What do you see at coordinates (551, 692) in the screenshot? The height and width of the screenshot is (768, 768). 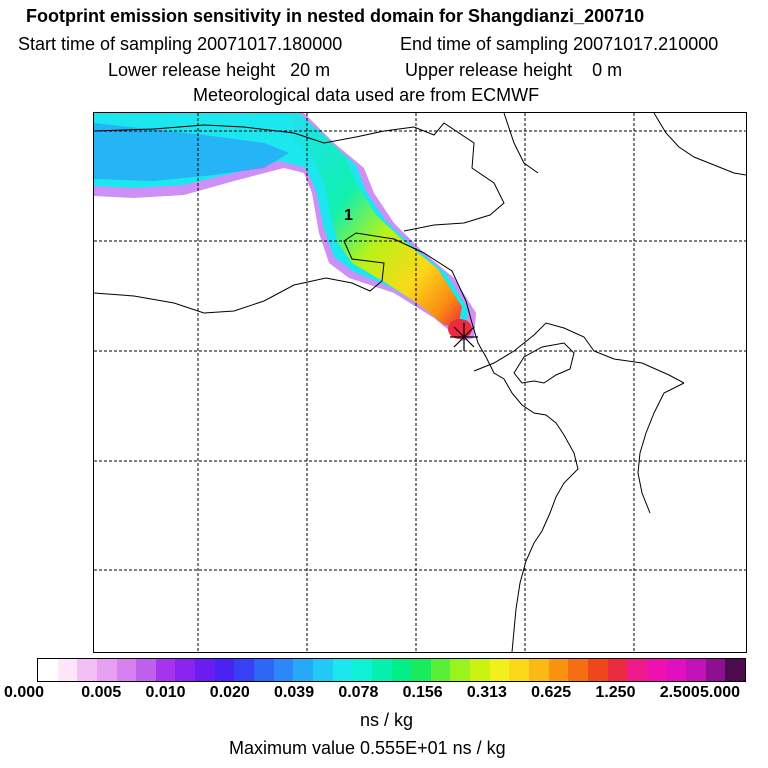 I see `colorbar-tick-label: 0.625` at bounding box center [551, 692].